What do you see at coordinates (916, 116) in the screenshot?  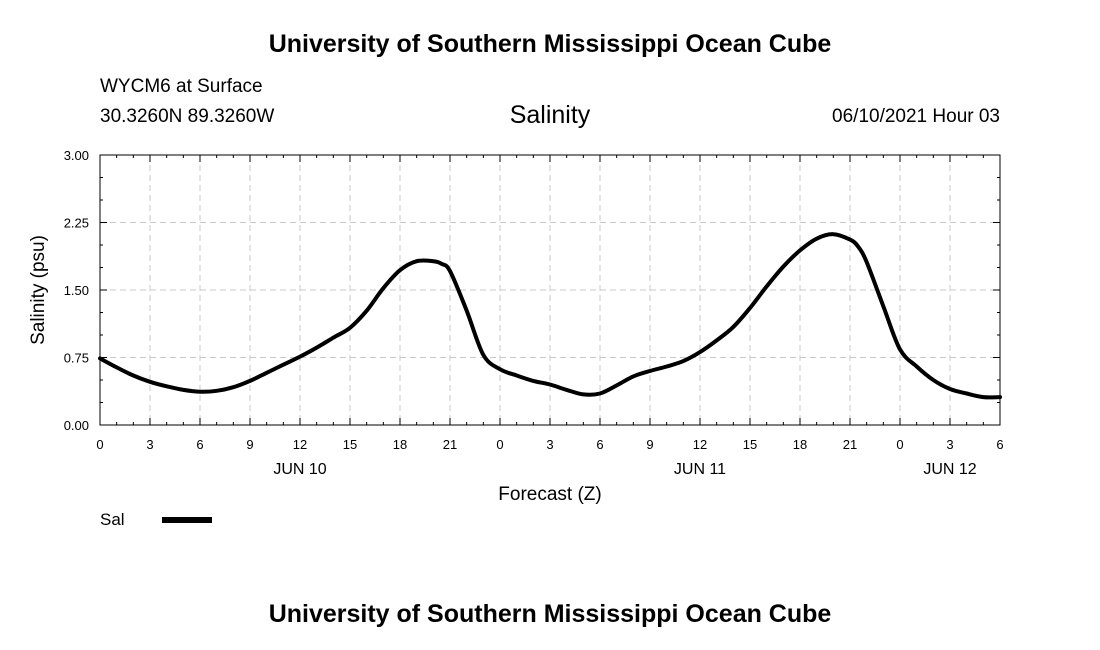 I see `forecast-datetime: 06/10/2021 Hour 03` at bounding box center [916, 116].